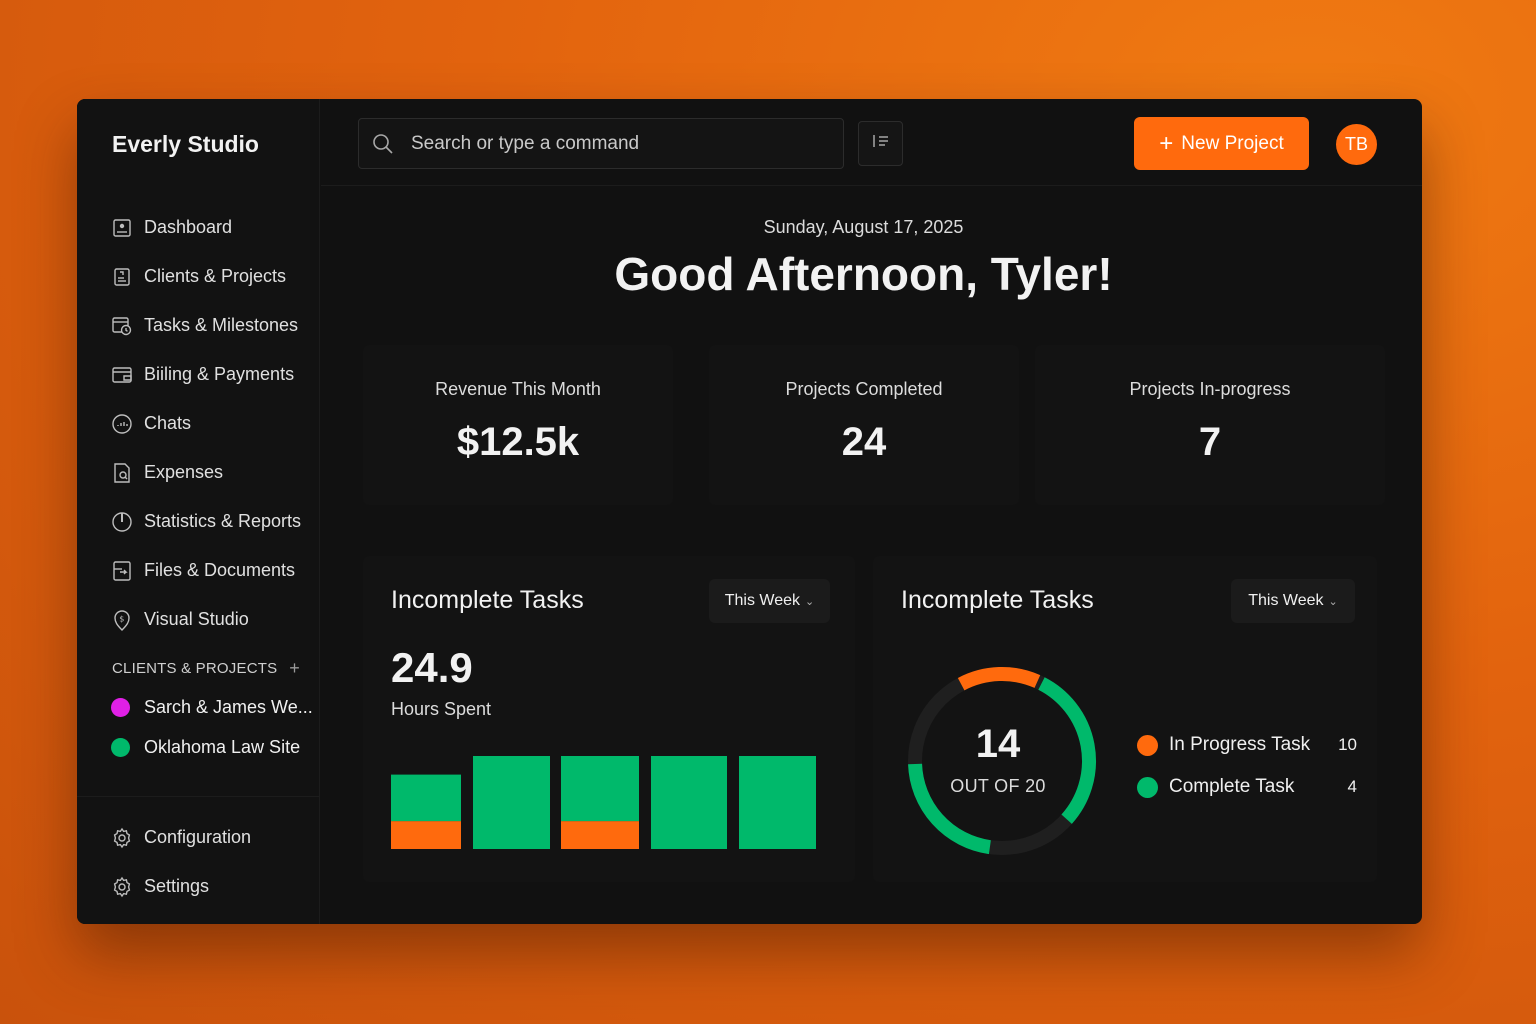 Image resolution: width=1536 pixels, height=1024 pixels. I want to click on sidebar-item-billing-payments: Biiling & Payments, so click(213, 374).